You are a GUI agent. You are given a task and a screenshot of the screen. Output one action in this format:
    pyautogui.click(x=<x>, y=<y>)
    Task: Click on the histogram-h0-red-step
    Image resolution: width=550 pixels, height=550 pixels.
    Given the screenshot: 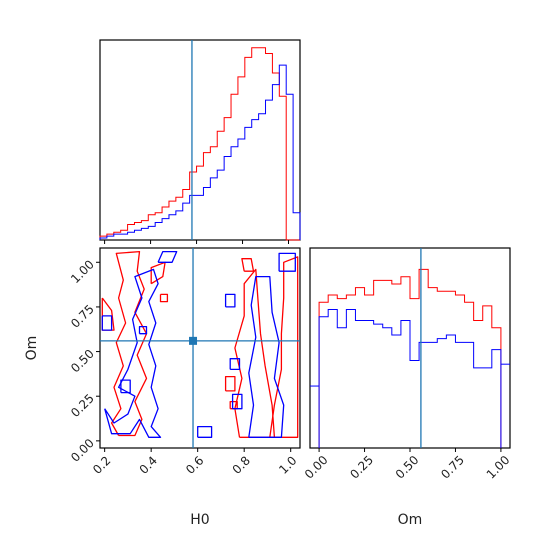 What is the action you would take?
    pyautogui.click(x=199, y=144)
    